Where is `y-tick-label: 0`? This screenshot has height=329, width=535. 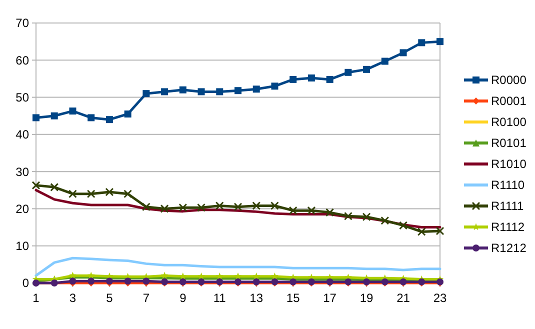
y-tick-label: 0 is located at coordinates (26, 283).